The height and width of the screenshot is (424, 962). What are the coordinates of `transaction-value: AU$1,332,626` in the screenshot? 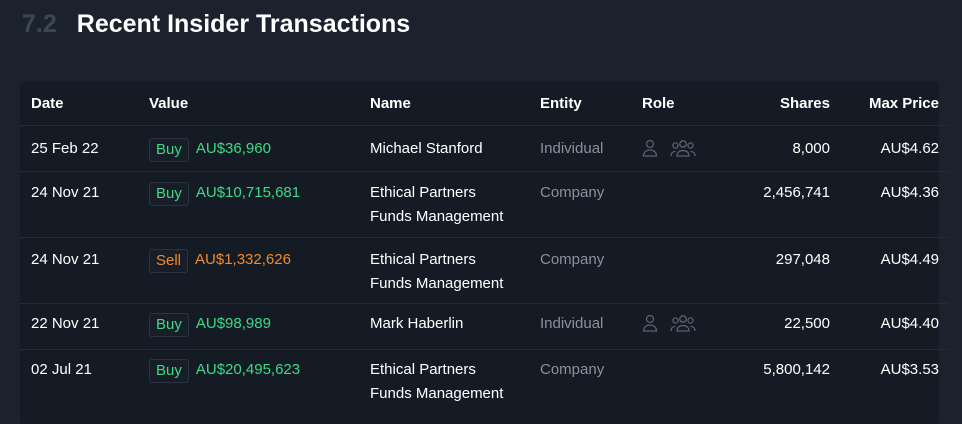 It's located at (243, 259).